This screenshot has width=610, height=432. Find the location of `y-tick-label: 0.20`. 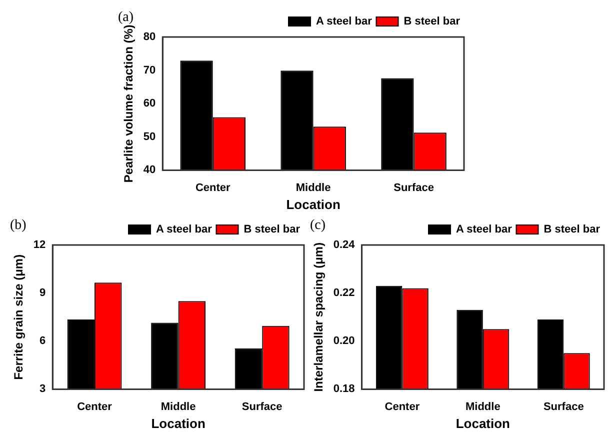

y-tick-label: 0.20 is located at coordinates (344, 341).